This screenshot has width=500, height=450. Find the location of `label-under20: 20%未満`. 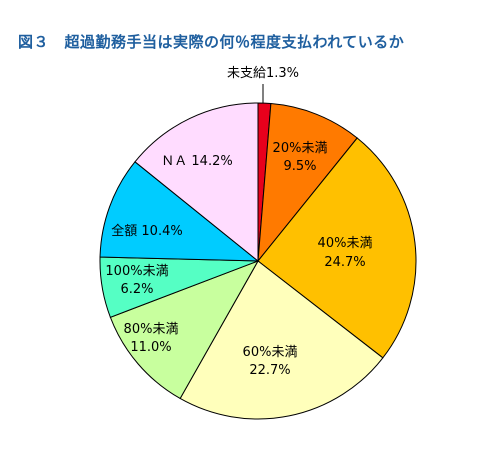

label-under20: 20%未満 is located at coordinates (300, 148).